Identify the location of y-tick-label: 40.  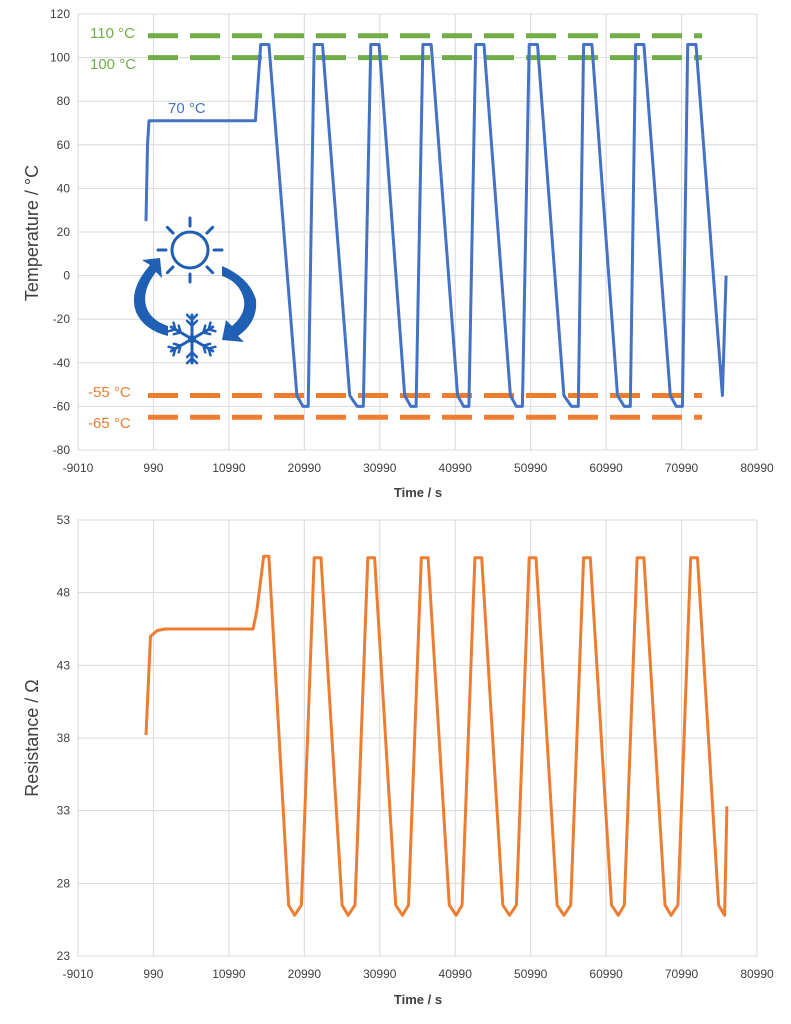
(64, 188).